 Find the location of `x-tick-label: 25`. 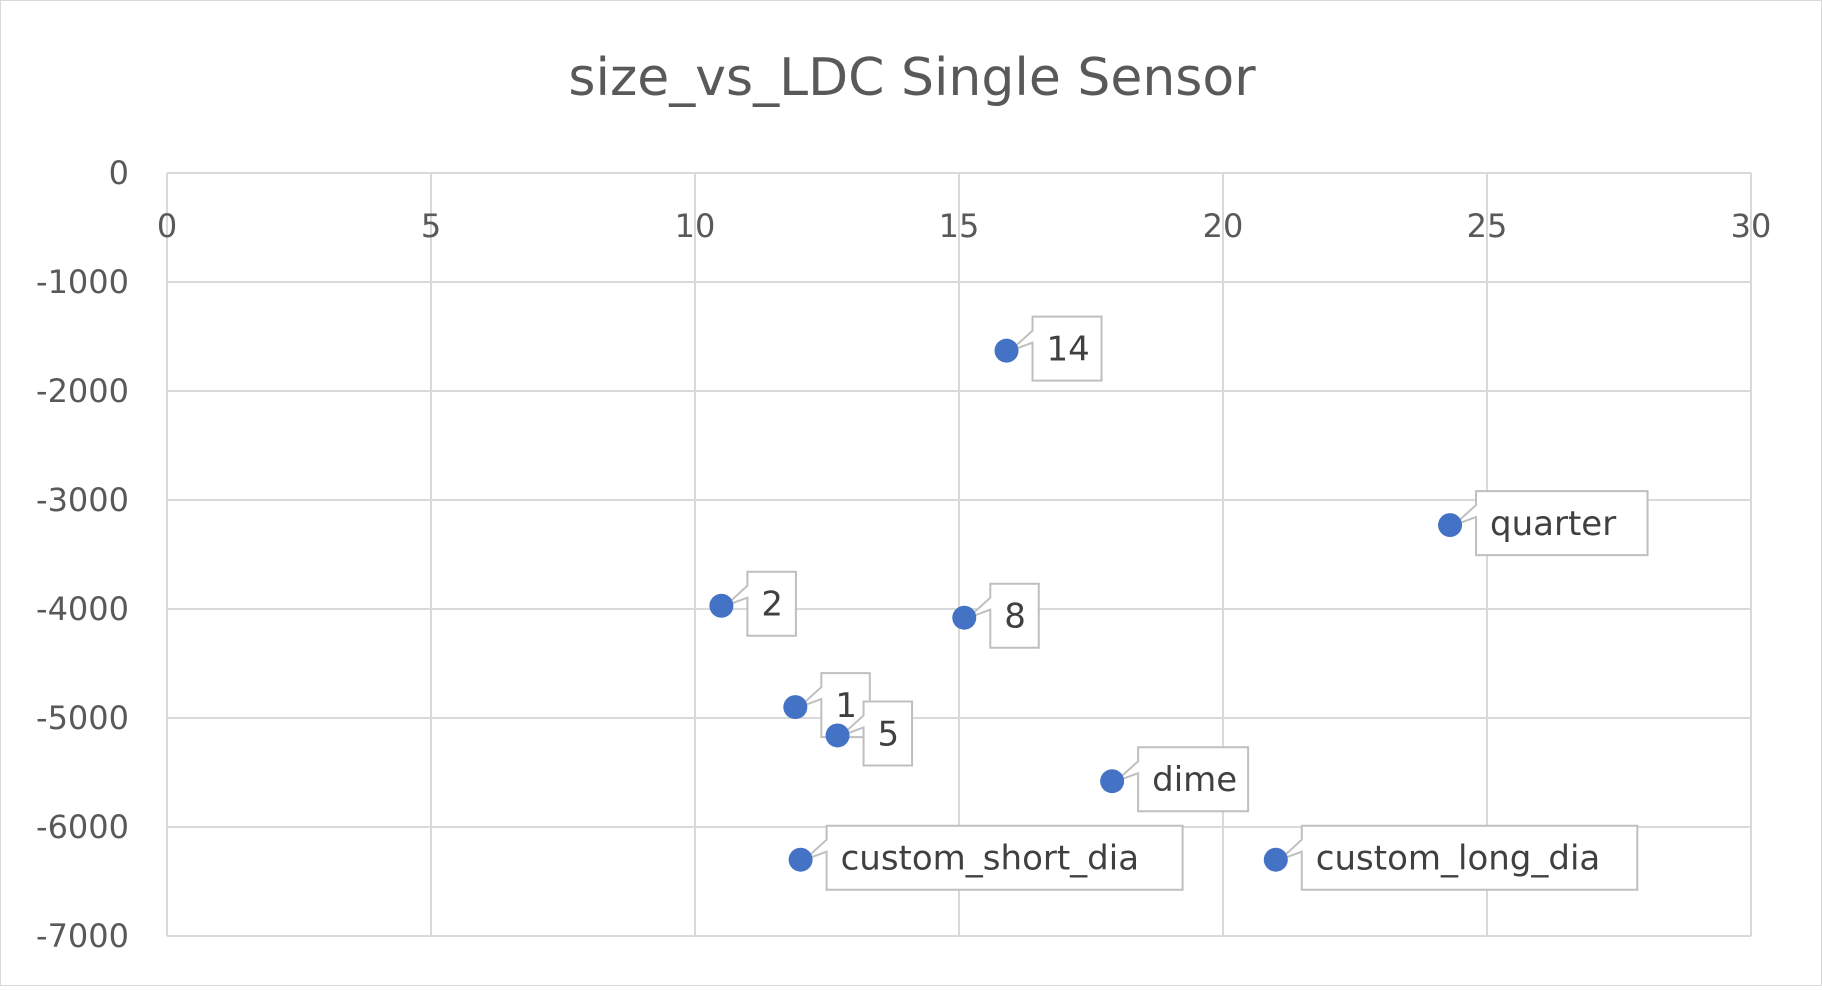

x-tick-label: 25 is located at coordinates (1487, 226).